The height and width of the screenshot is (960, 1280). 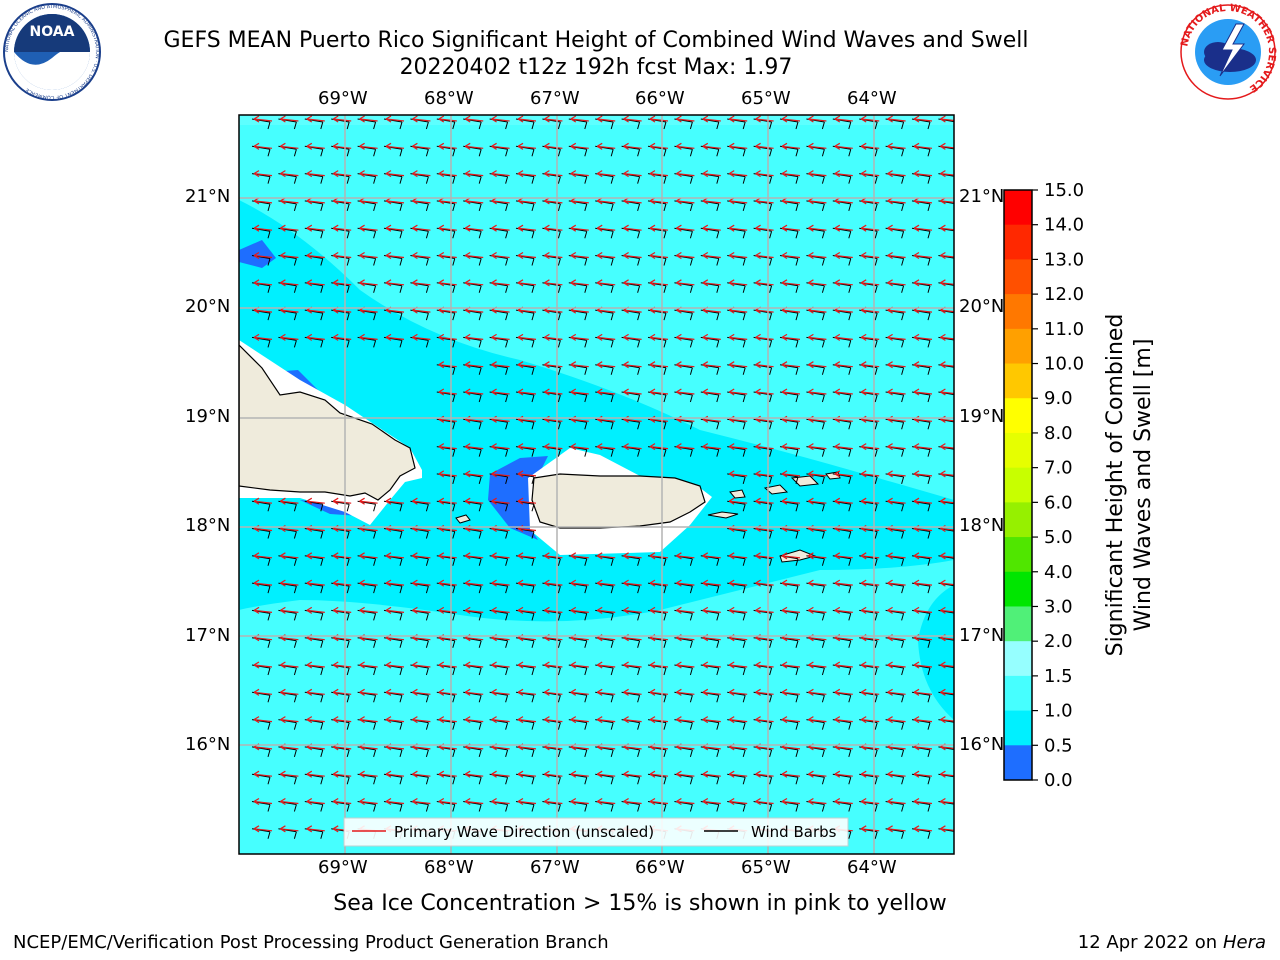 What do you see at coordinates (463, 519) in the screenshot?
I see `land-mona-island` at bounding box center [463, 519].